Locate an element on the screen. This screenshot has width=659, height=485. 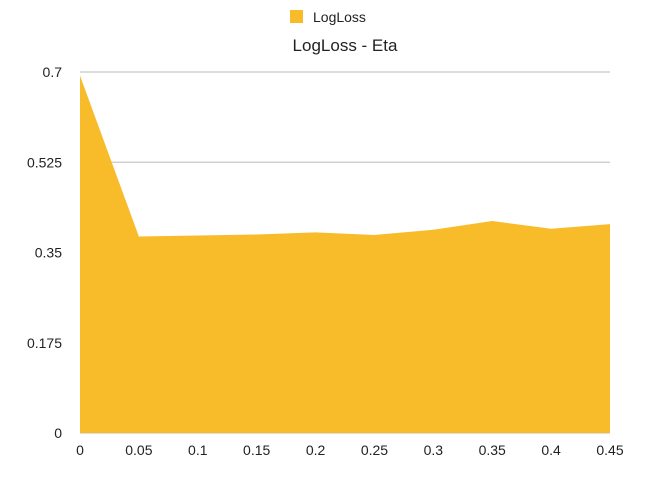
y-tick-label: 0 is located at coordinates (58, 433).